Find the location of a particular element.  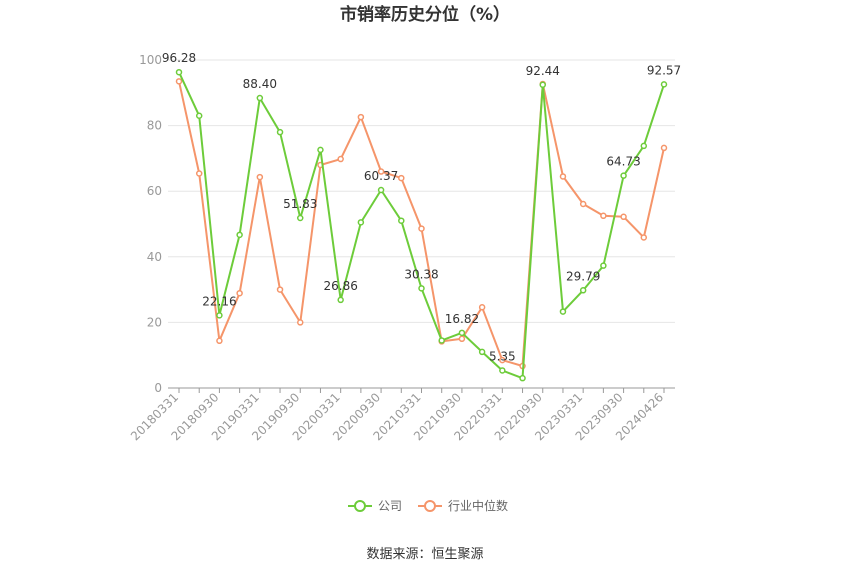

legend-item-industry: 行业中位数 is located at coordinates (463, 505).